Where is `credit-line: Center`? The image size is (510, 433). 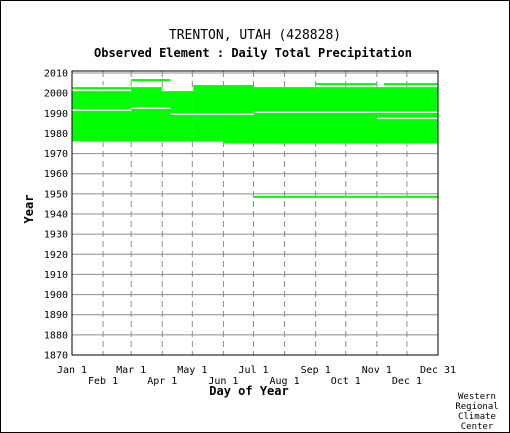
credit-line: Center is located at coordinates (477, 427).